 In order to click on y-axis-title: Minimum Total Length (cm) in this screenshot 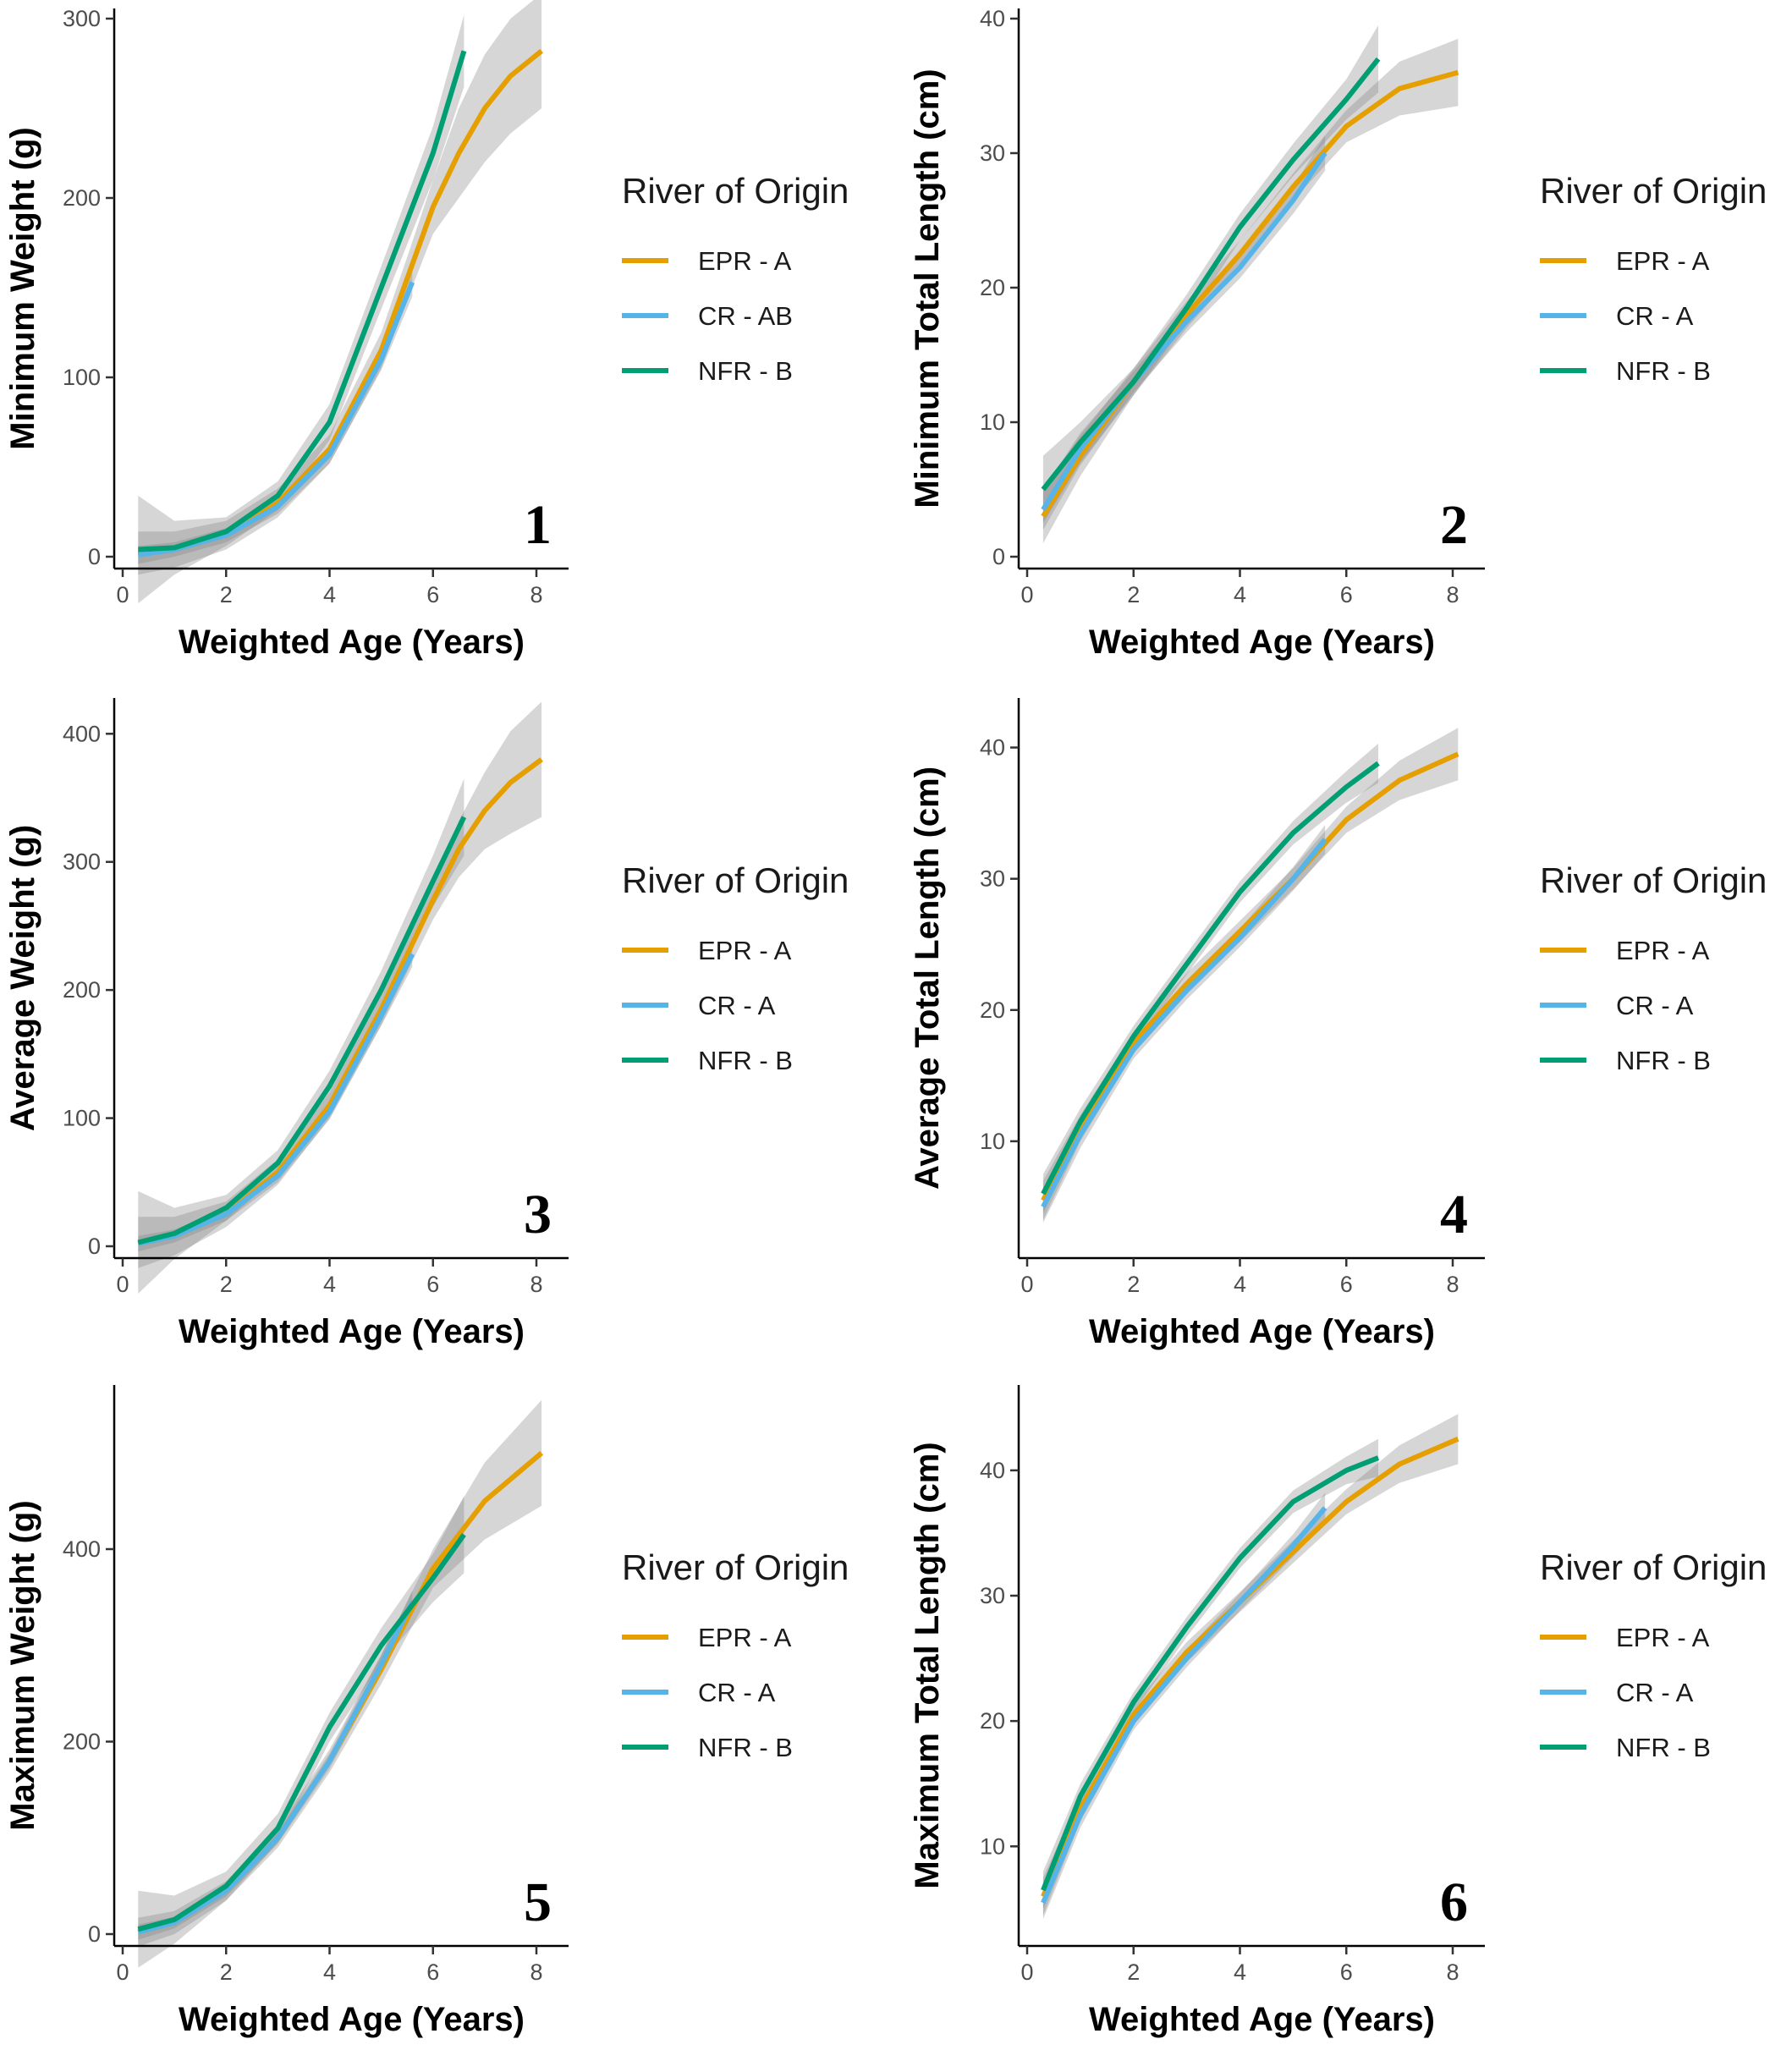, I will do `click(927, 288)`.